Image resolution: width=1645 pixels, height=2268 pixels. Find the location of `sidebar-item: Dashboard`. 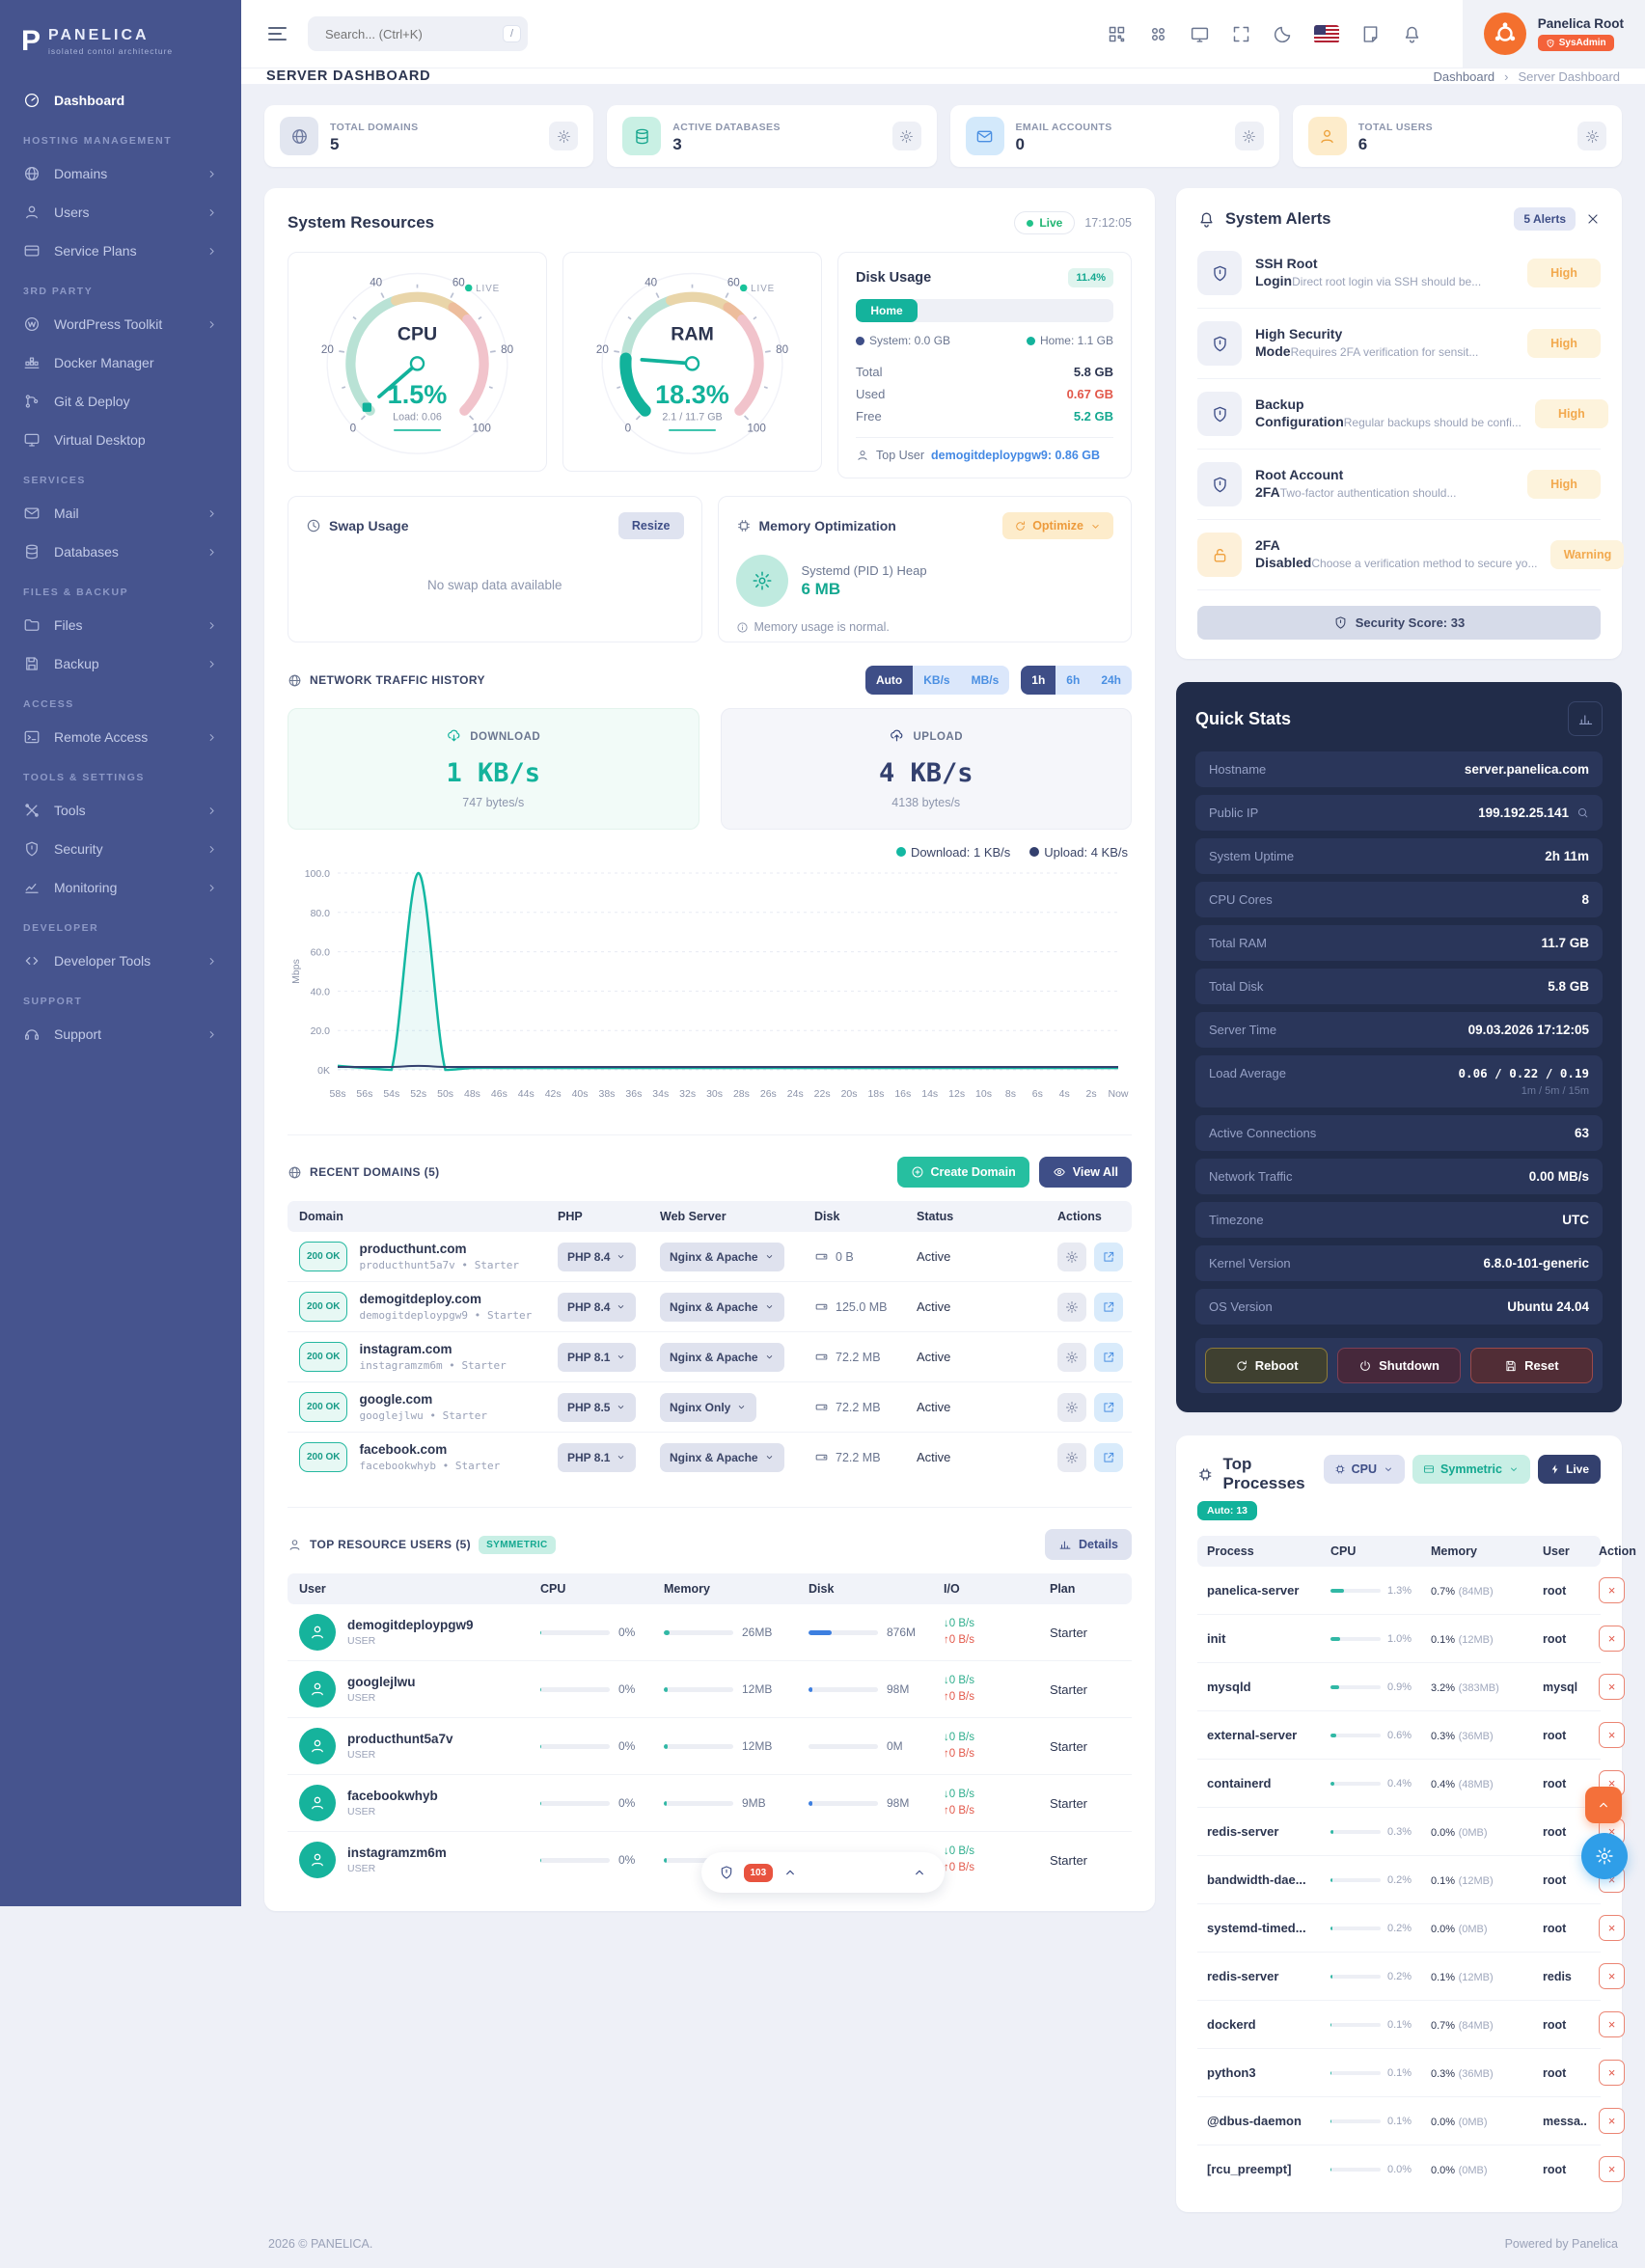

sidebar-item: Dashboard is located at coordinates (120, 101).